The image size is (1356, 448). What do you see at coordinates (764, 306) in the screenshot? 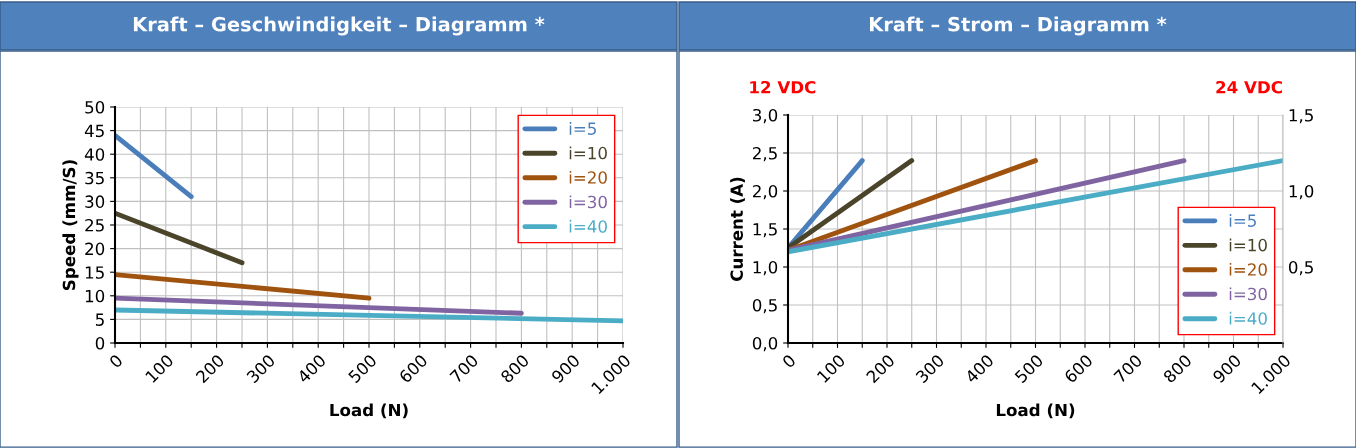
I see `y-tick-label: 0,5` at bounding box center [764, 306].